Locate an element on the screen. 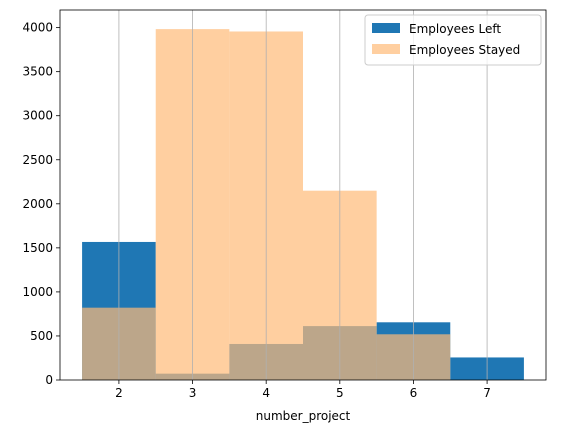 The height and width of the screenshot is (433, 561). y-axis-ticks: 0 500 1000 1500 2000 2500 3000 3500 4000 is located at coordinates (41, 204).